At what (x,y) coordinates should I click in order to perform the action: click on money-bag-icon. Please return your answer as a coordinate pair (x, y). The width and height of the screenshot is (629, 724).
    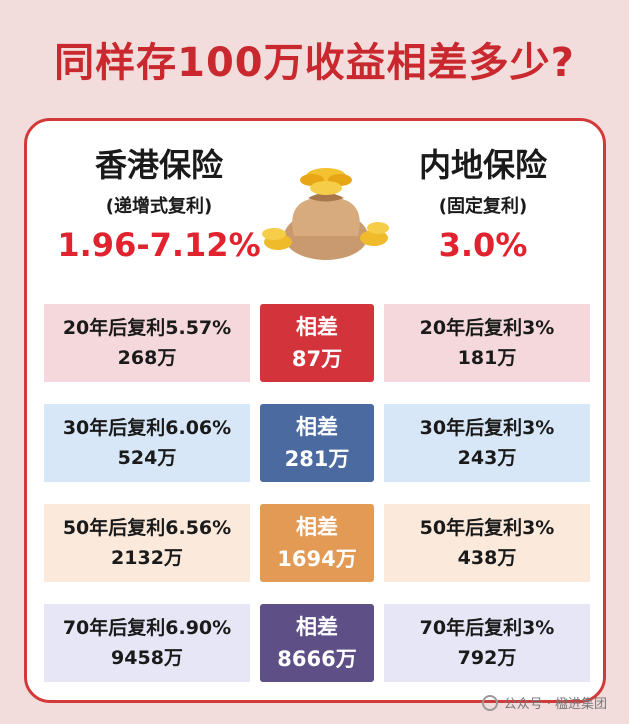
    Looking at the image, I should click on (325, 214).